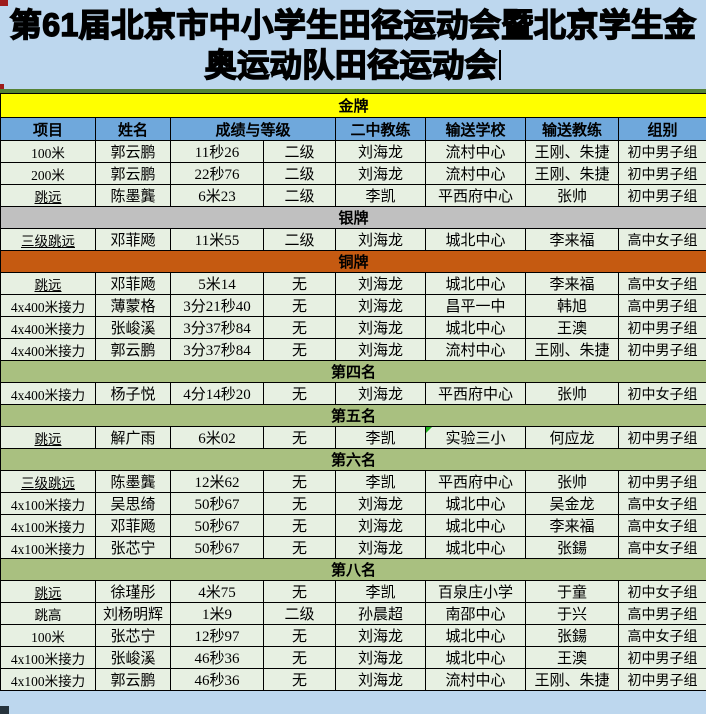 The height and width of the screenshot is (714, 706). I want to click on table-cell: 高中男子组, so click(661, 305).